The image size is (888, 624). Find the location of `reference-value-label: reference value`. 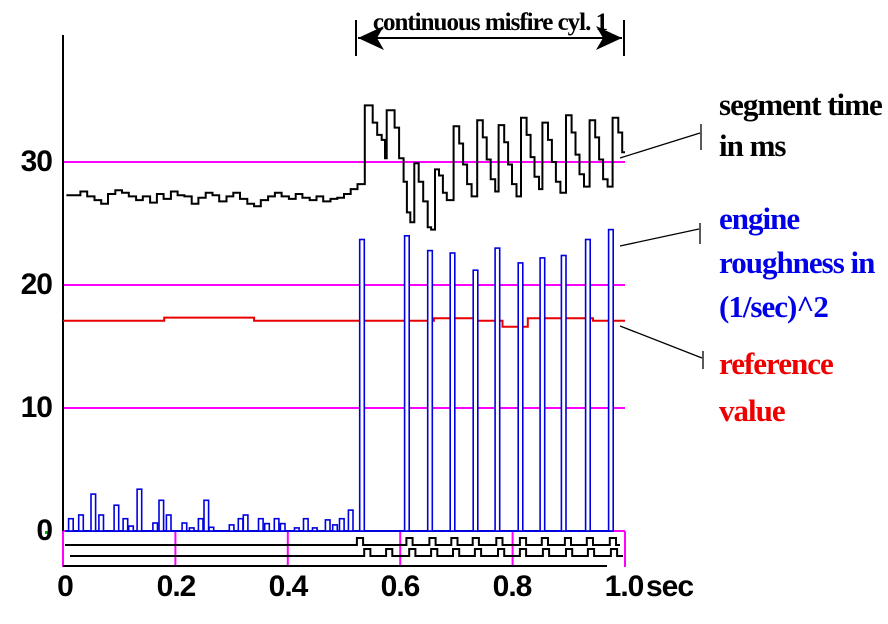

reference-value-label: reference value is located at coordinates (776, 387).